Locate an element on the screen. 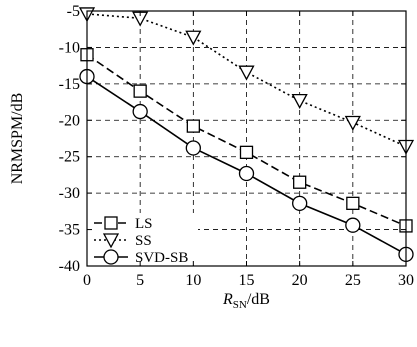 This screenshot has height=347, width=417. x-tick-label: 25 is located at coordinates (353, 280).